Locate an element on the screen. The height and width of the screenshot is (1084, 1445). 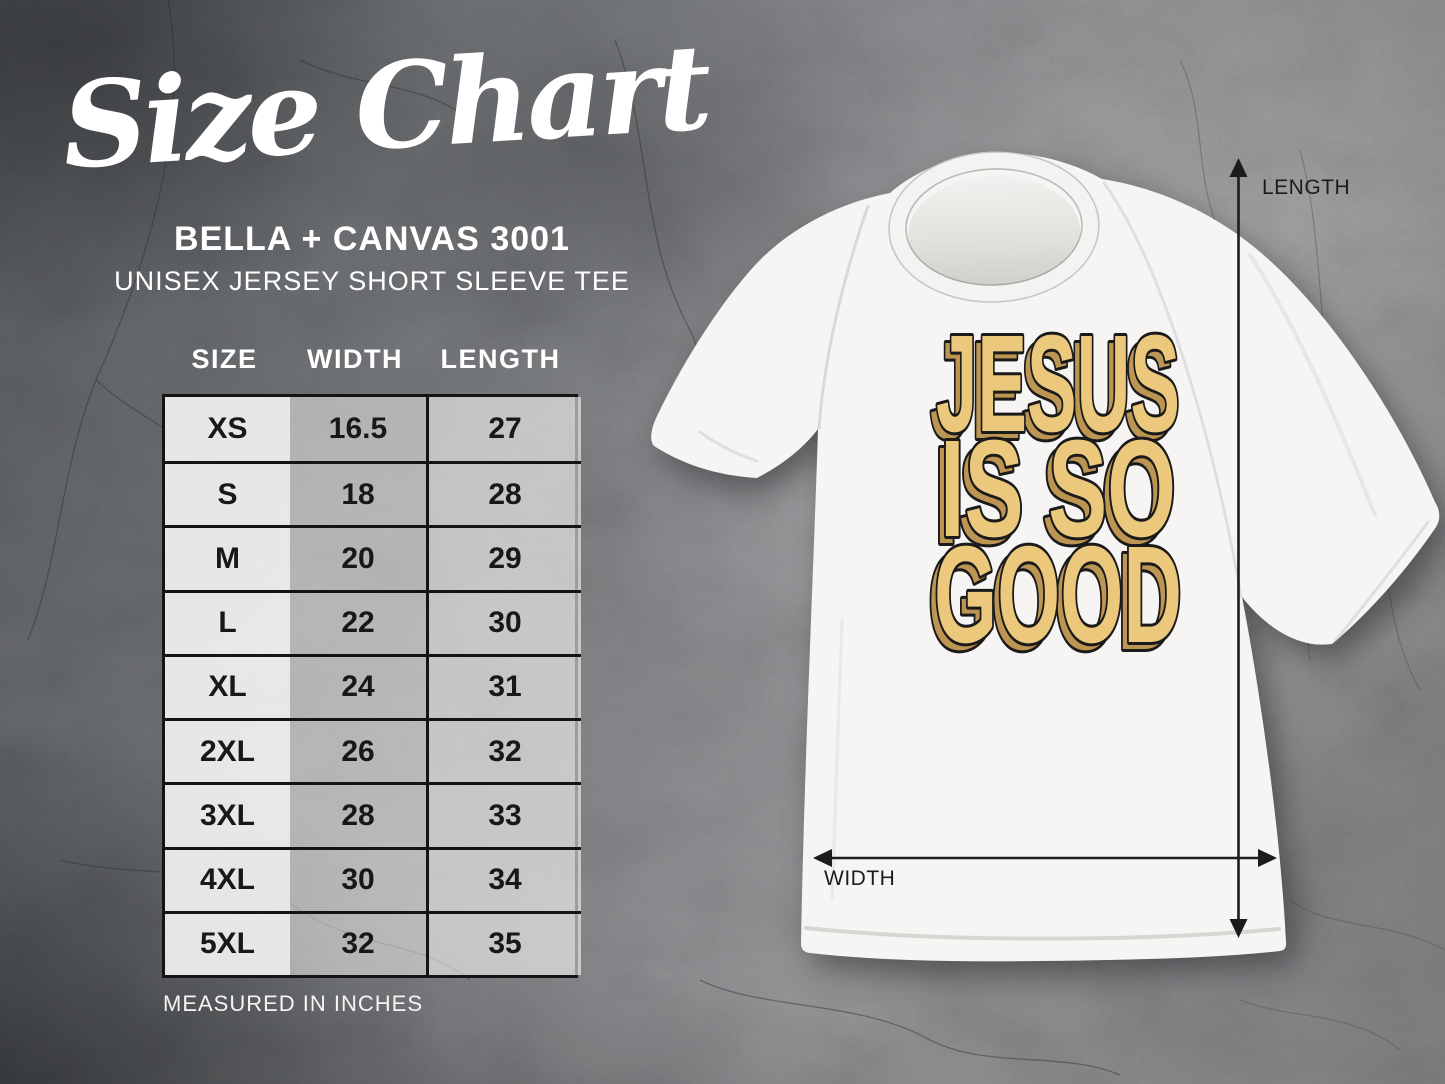
length-cell: 35 is located at coordinates (503, 942).